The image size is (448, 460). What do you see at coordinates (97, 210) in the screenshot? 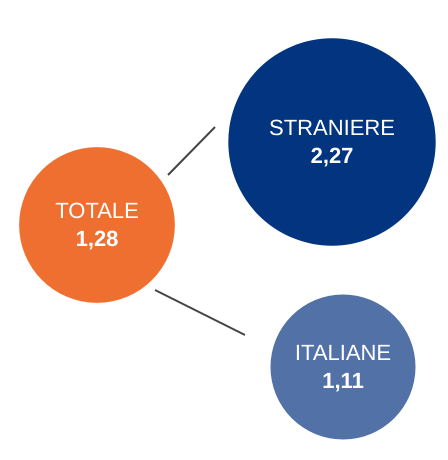
I see `category-label: TOTALE` at bounding box center [97, 210].